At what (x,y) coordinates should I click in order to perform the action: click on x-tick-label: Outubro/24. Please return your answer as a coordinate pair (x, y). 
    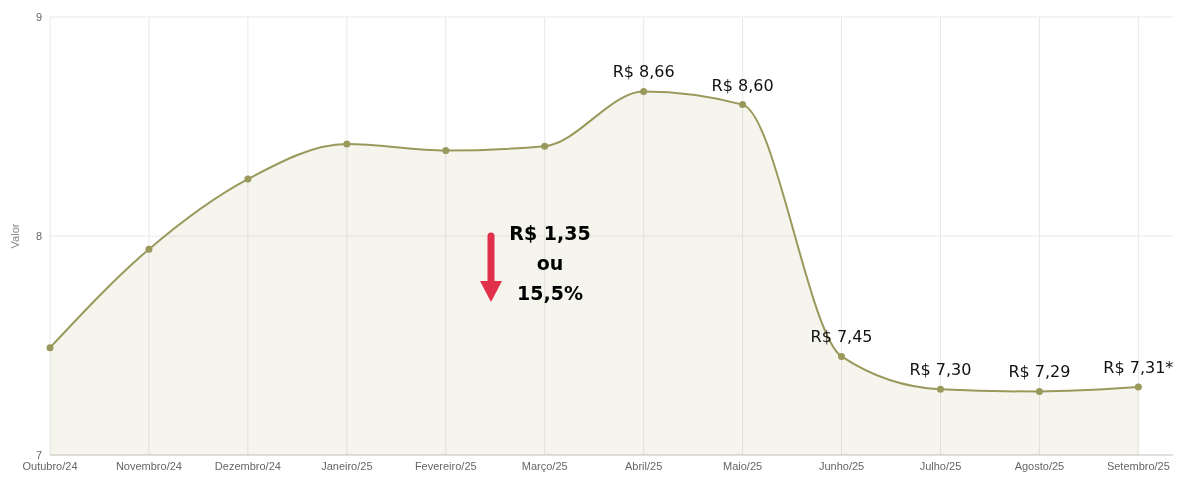
    Looking at the image, I should click on (50, 466).